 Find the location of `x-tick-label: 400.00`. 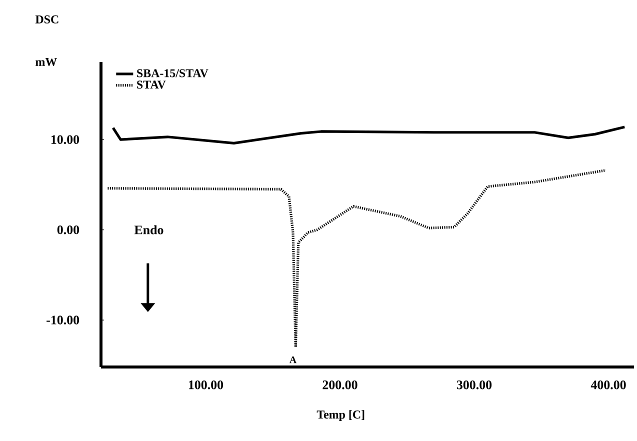

x-tick-label: 400.00 is located at coordinates (608, 385).